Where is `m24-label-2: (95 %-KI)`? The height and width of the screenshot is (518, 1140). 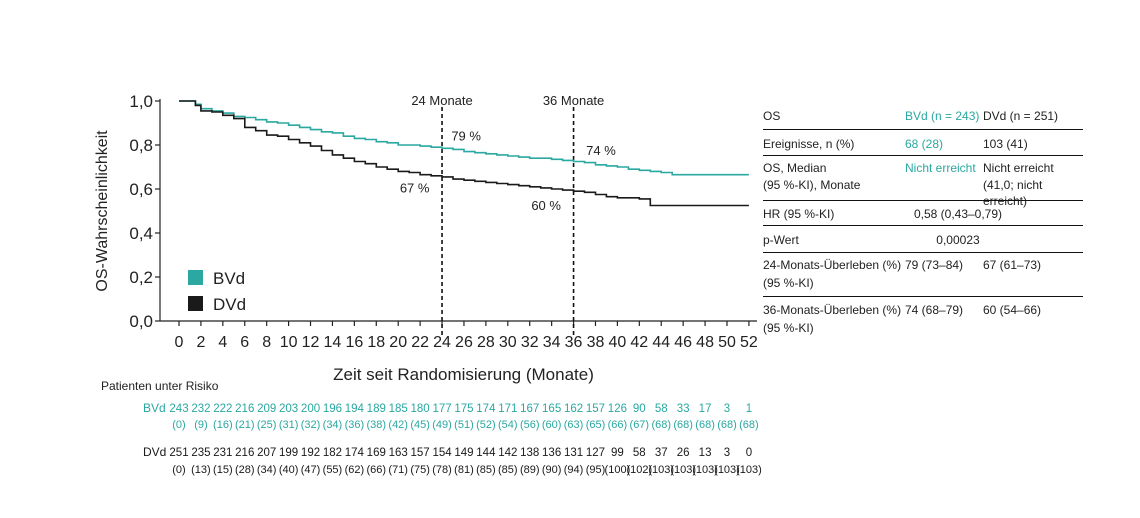
m24-label-2: (95 %-KI) is located at coordinates (788, 283).